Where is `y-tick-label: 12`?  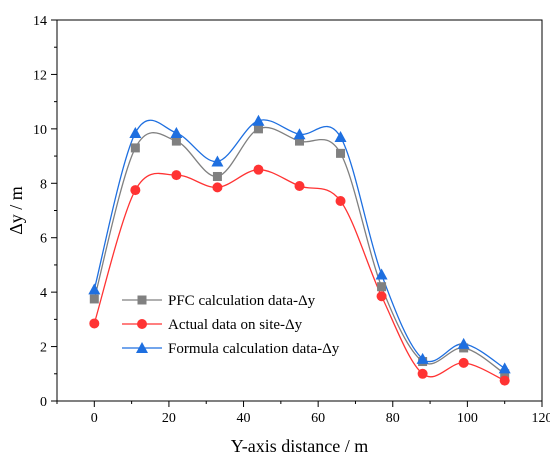 y-tick-label: 12 is located at coordinates (40, 75).